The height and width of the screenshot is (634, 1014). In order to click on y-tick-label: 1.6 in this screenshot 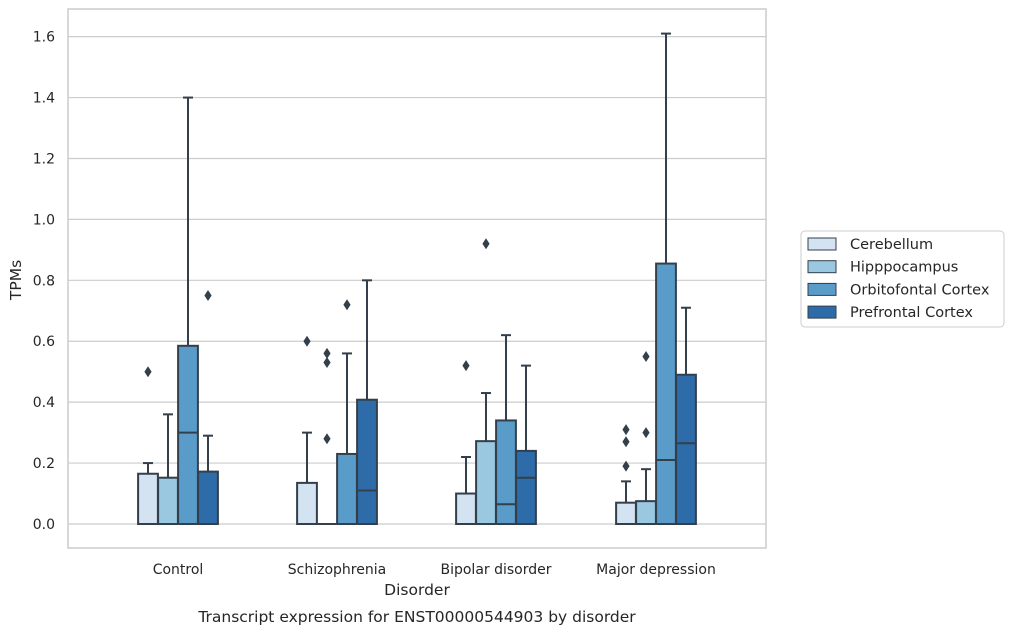, I will do `click(44, 38)`.